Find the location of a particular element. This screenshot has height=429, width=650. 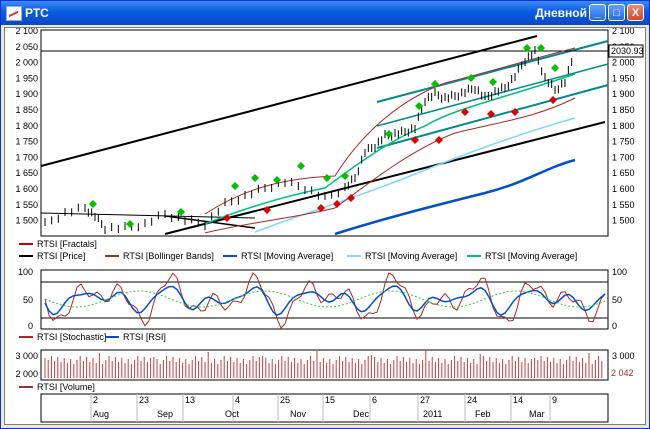

price-tick-2-left: 2 000 is located at coordinates (26, 63).